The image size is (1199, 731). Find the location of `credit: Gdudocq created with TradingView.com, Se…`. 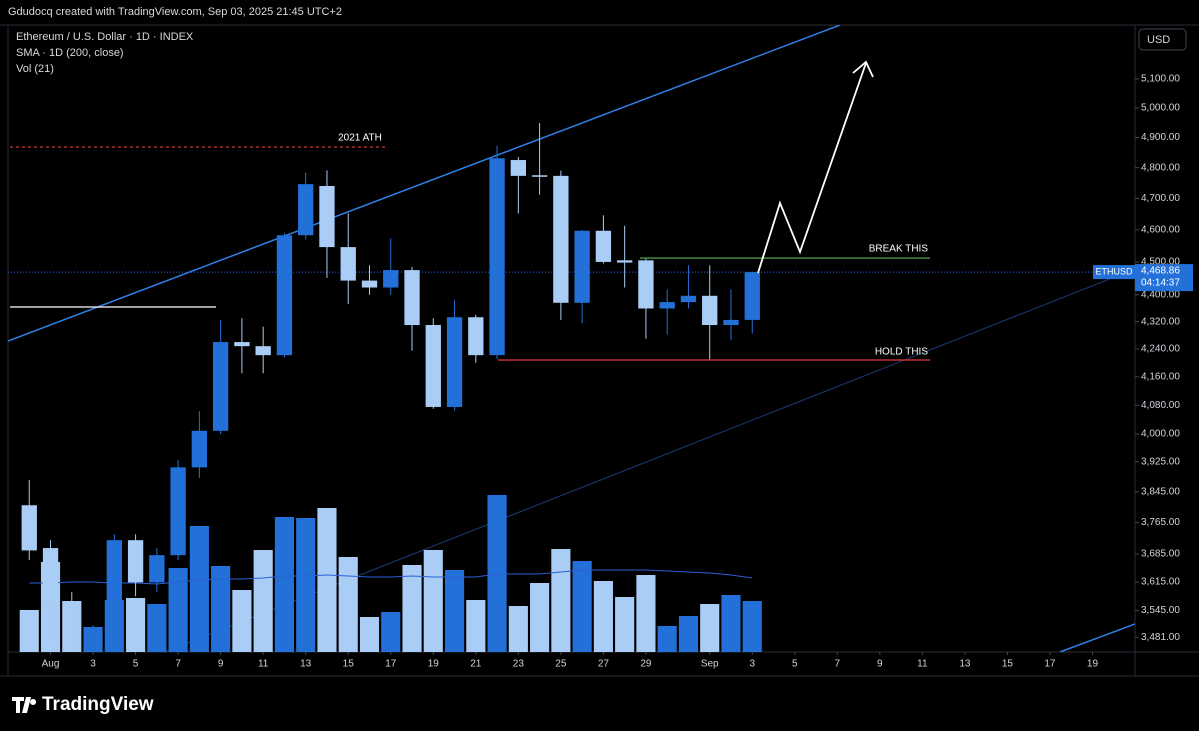

credit: Gdudocq created with TradingView.com, Se… is located at coordinates (175, 12).